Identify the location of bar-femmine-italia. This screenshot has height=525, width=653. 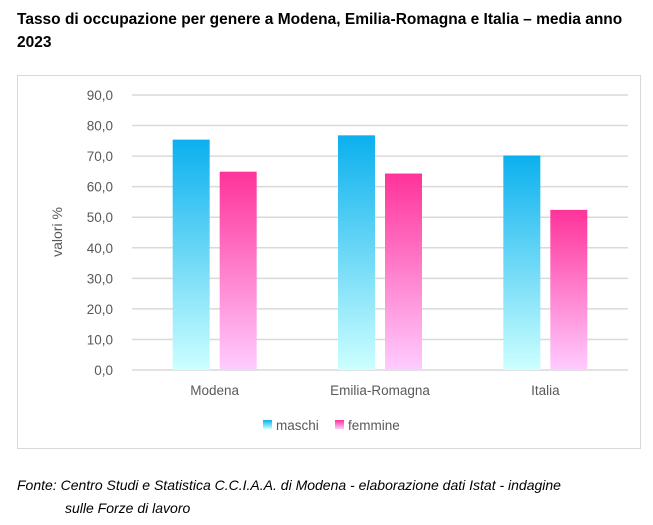
(569, 289).